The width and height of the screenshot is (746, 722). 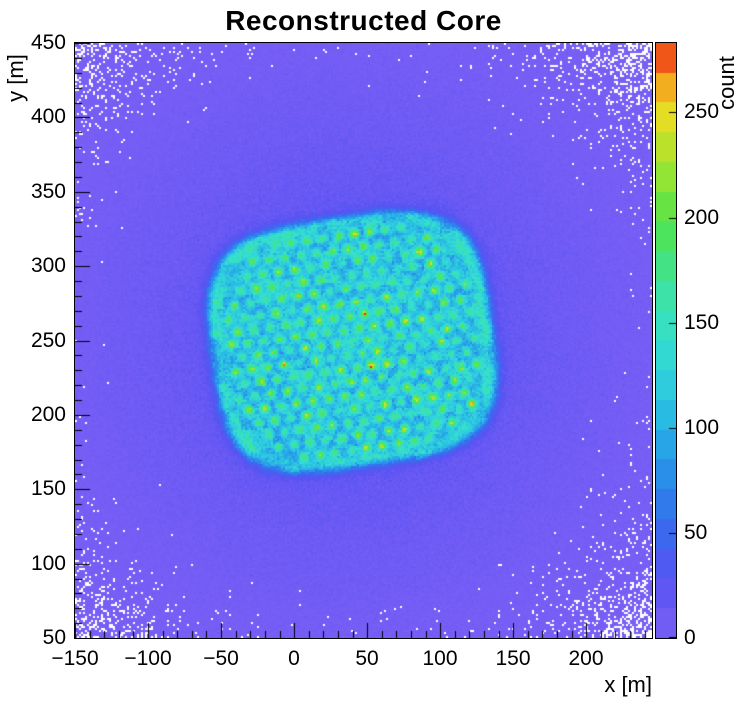 I want to click on y-tick-label: 150, so click(x=48, y=488).